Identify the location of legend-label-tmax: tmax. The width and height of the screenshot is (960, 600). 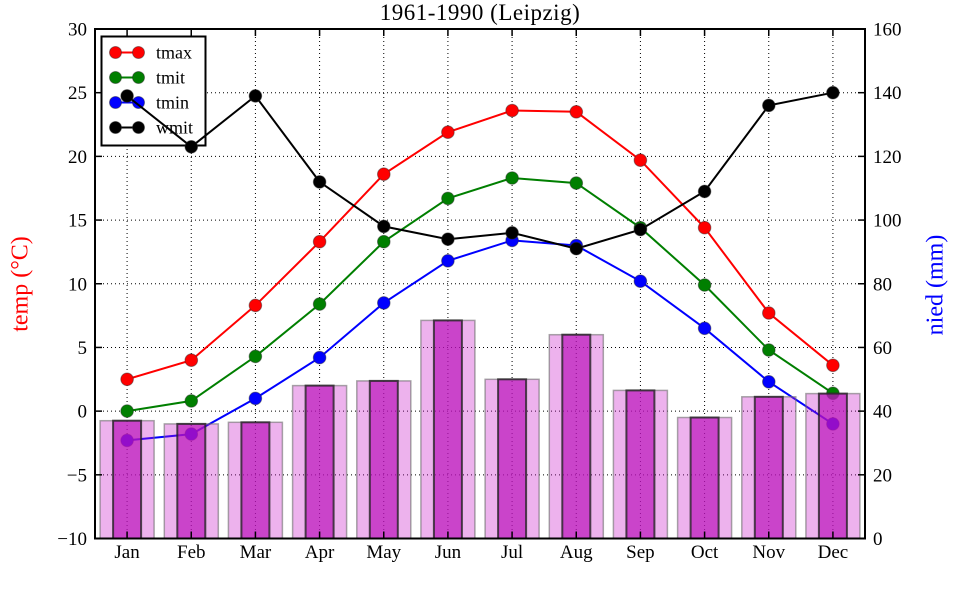
(174, 53).